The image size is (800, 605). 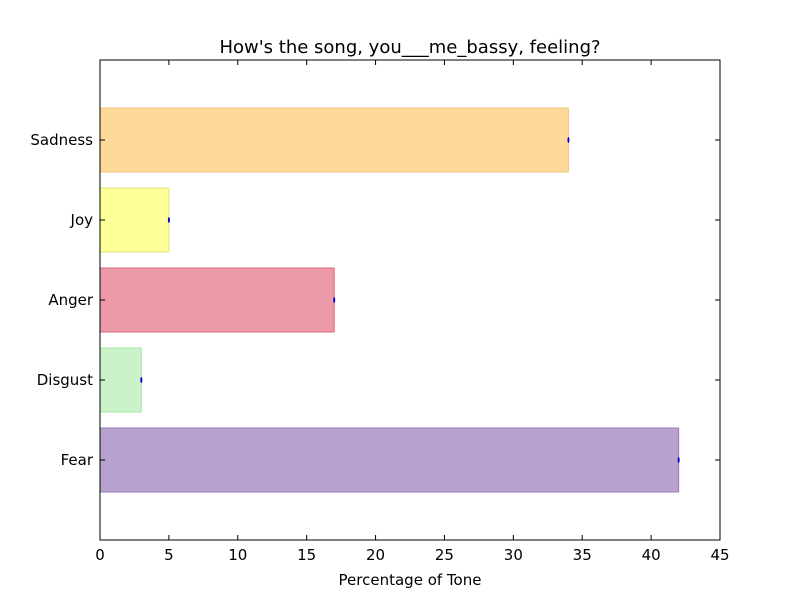 What do you see at coordinates (651, 555) in the screenshot?
I see `x-tick-label: 40` at bounding box center [651, 555].